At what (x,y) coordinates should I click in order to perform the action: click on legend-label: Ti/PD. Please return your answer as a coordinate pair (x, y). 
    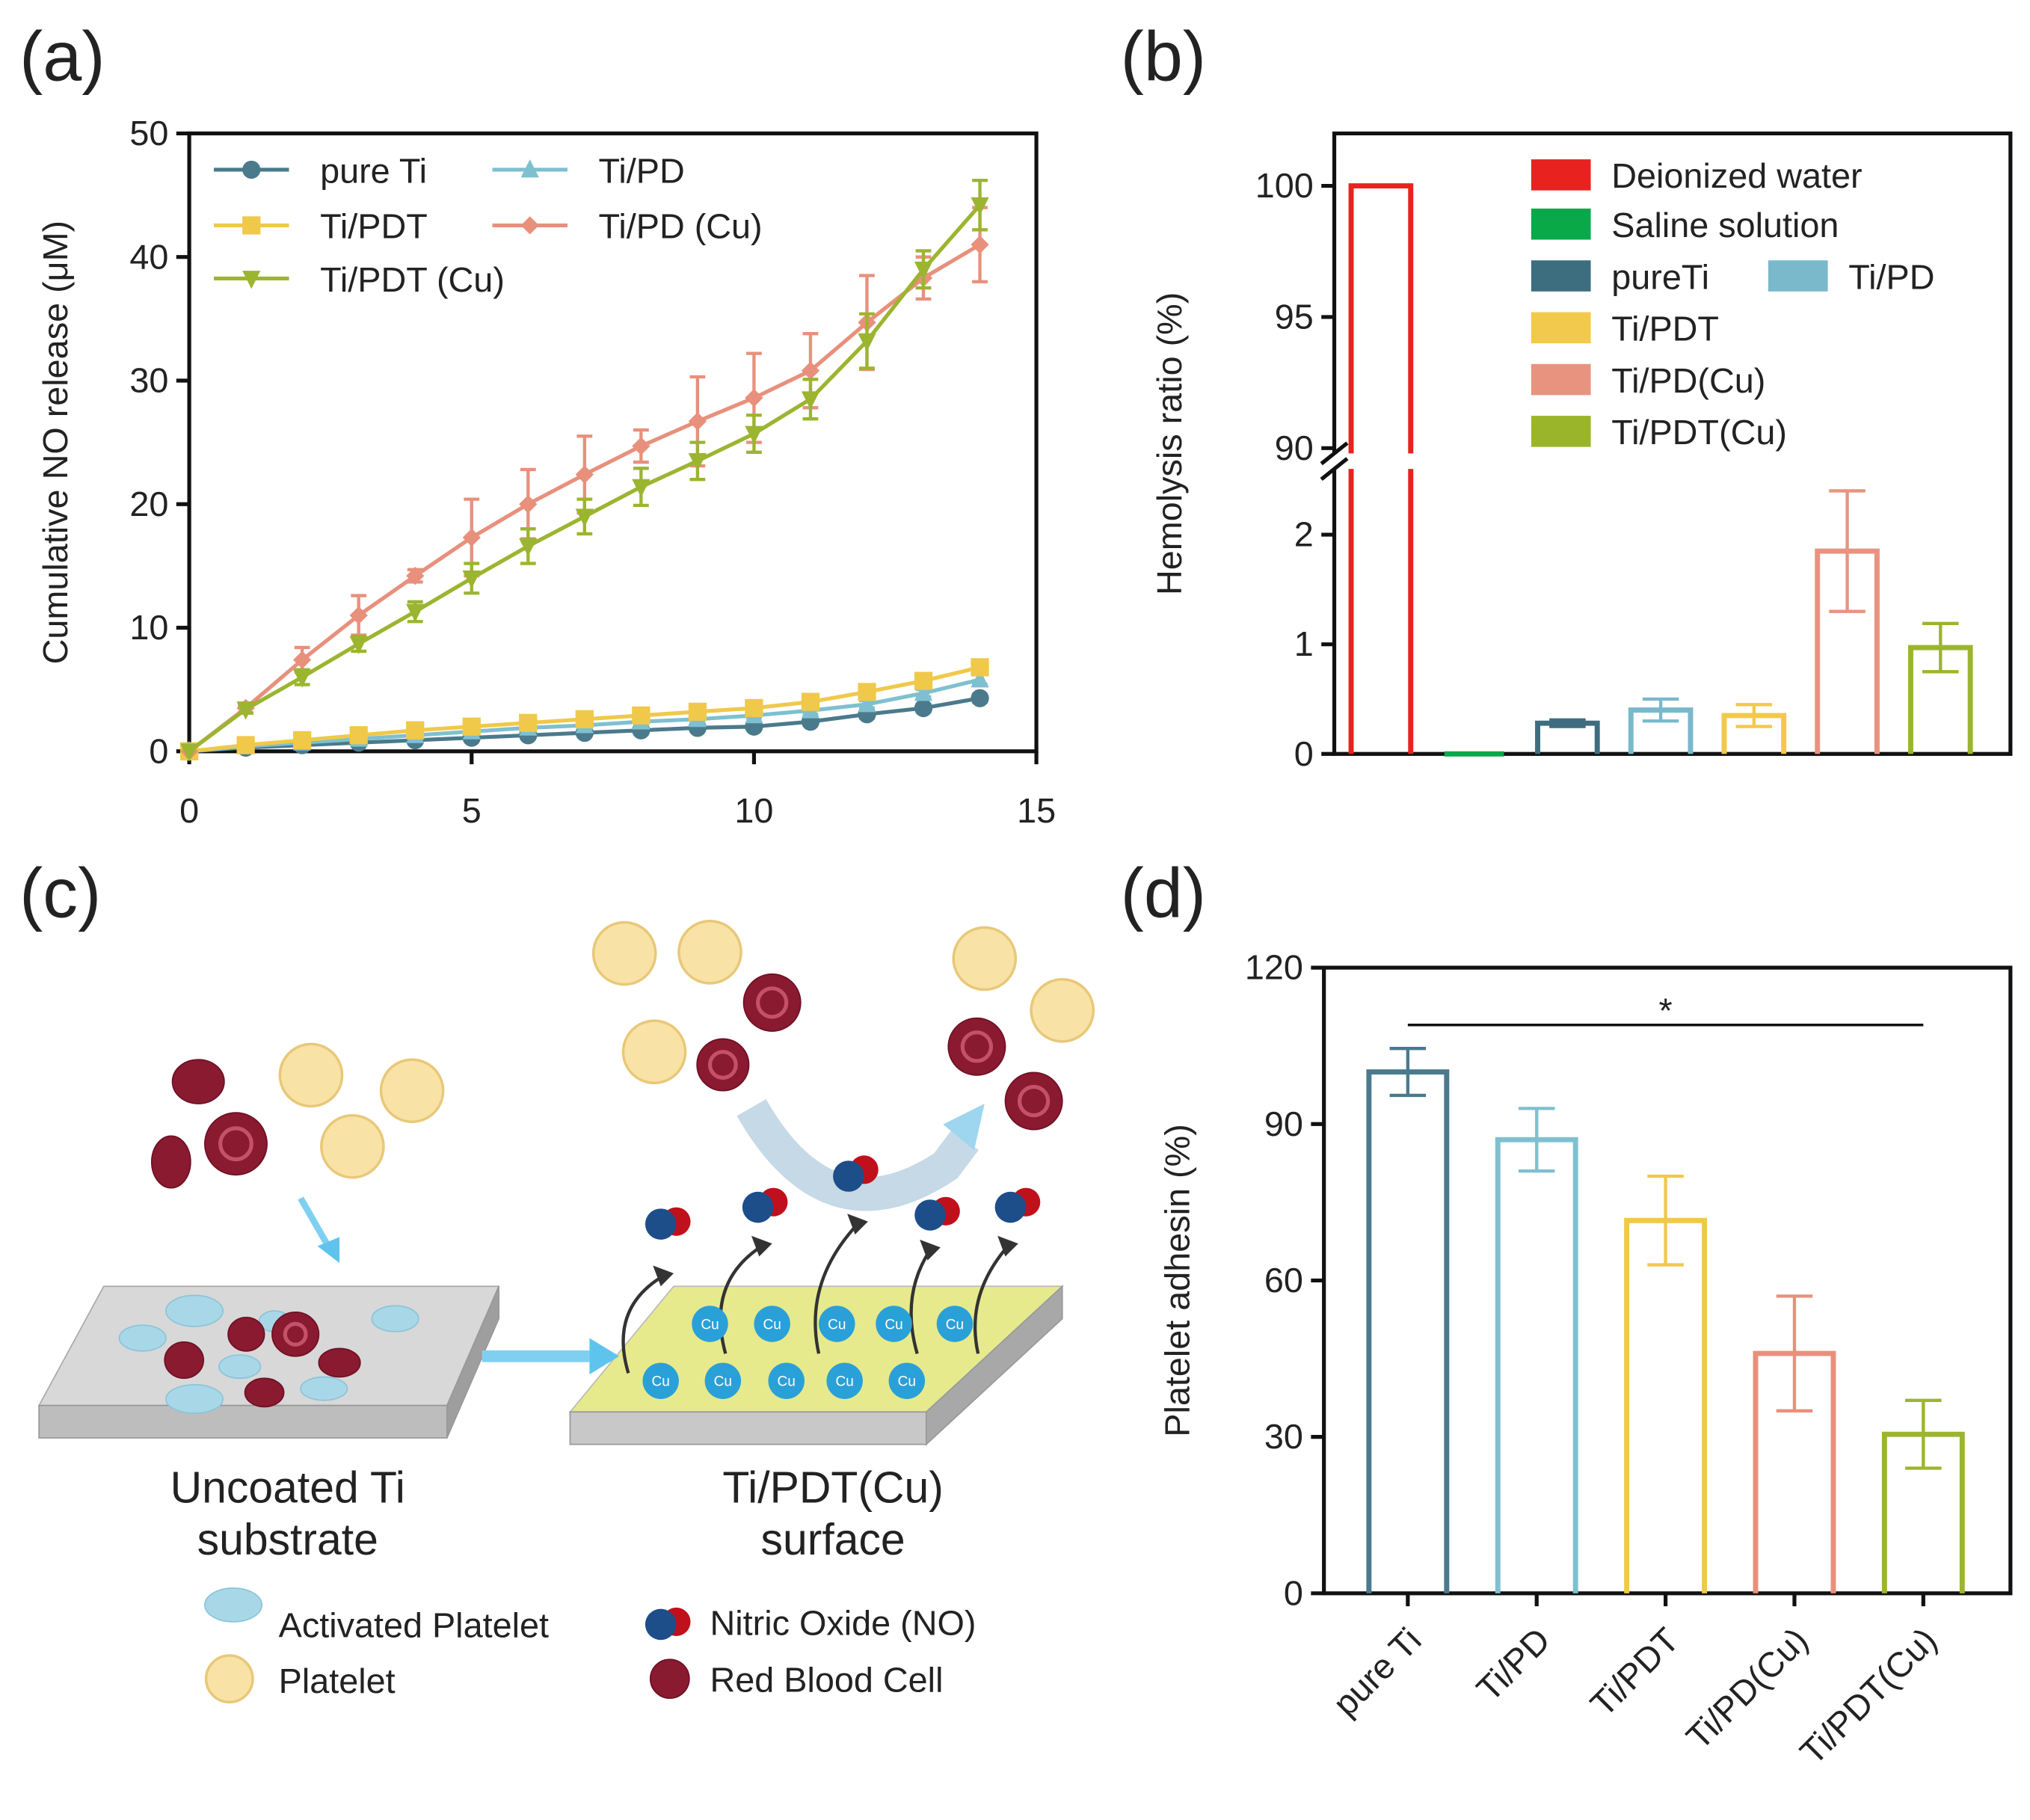
    Looking at the image, I should click on (642, 170).